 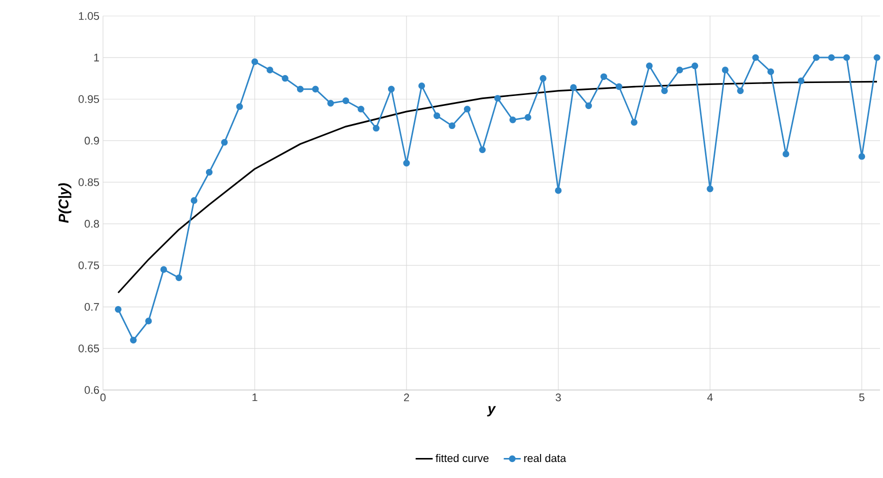 I want to click on x-tick-label: 3, so click(x=558, y=398).